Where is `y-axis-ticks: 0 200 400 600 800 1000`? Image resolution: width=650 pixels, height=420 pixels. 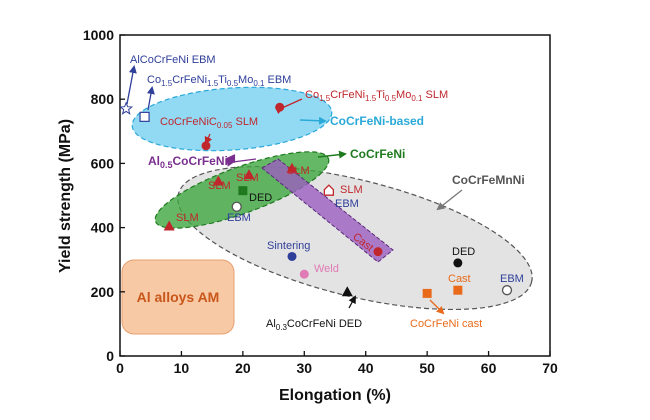
y-axis-ticks: 0 200 400 600 800 1000 is located at coordinates (104, 195).